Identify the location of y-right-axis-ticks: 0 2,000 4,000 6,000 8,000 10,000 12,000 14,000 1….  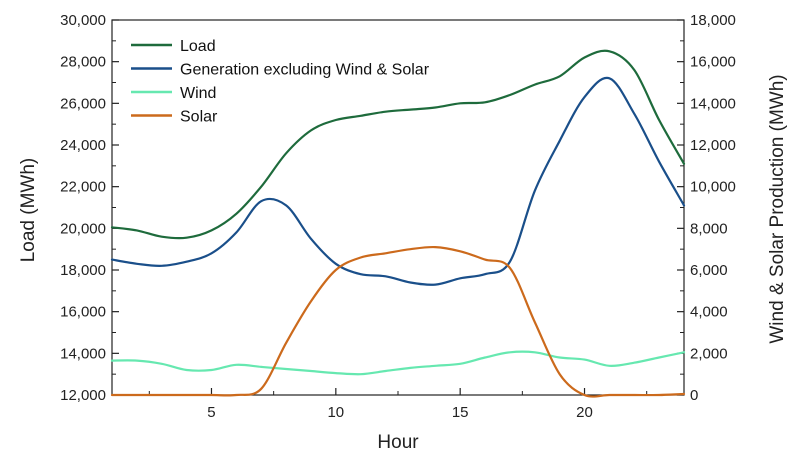
(706, 208).